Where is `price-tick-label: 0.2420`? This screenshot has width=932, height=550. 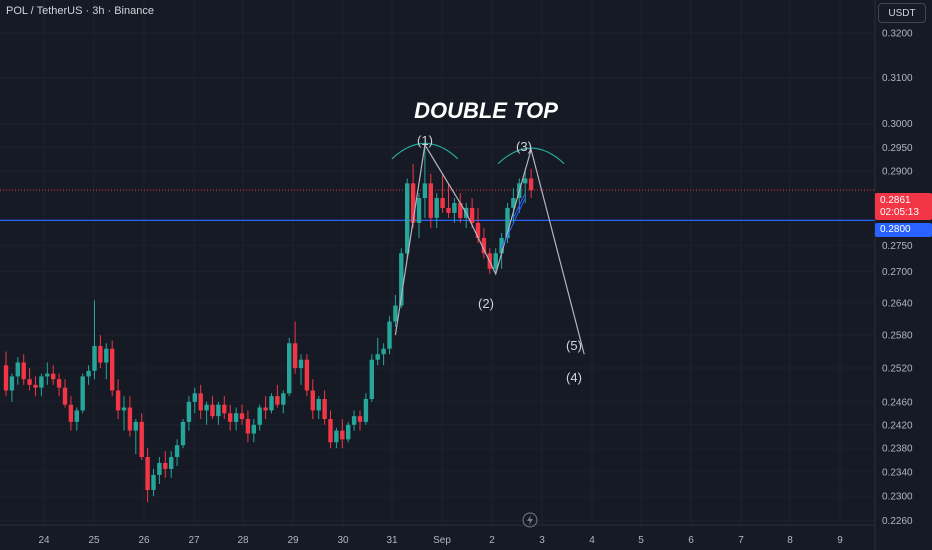 price-tick-label: 0.2420 is located at coordinates (897, 425).